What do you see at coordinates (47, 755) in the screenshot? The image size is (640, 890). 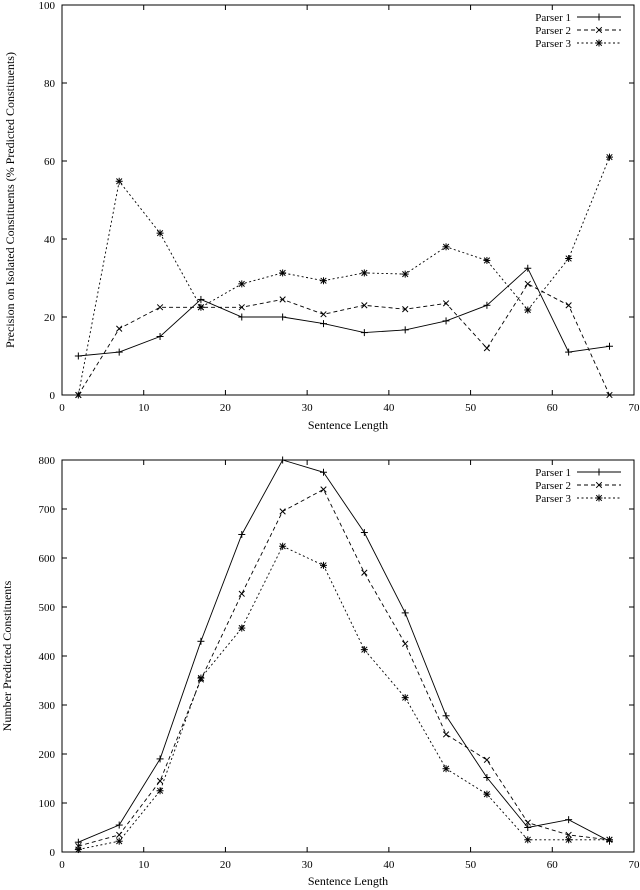 I see `y-tick-label: 200` at bounding box center [47, 755].